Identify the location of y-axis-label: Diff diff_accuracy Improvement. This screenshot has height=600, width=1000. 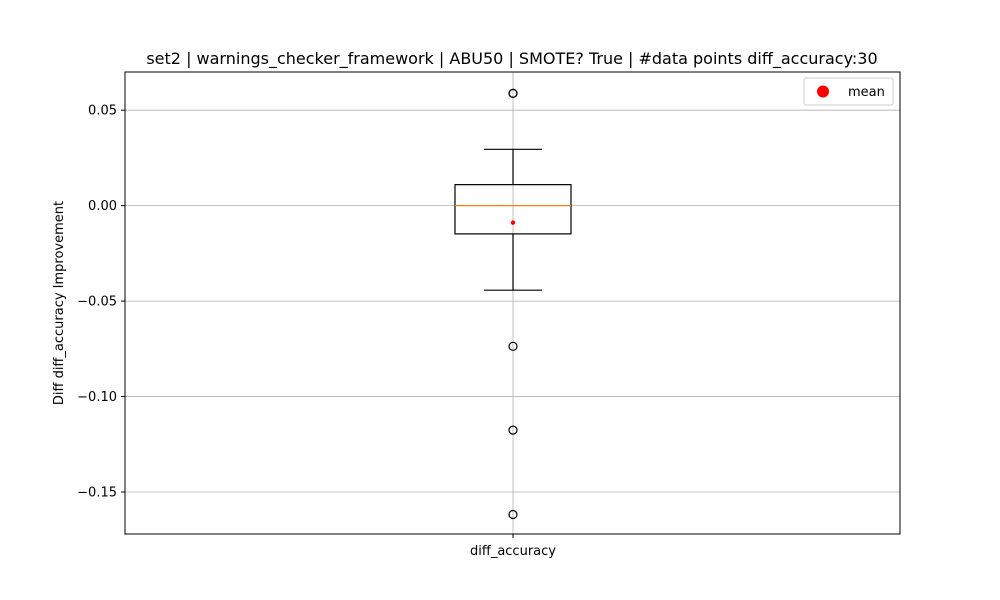
(59, 303).